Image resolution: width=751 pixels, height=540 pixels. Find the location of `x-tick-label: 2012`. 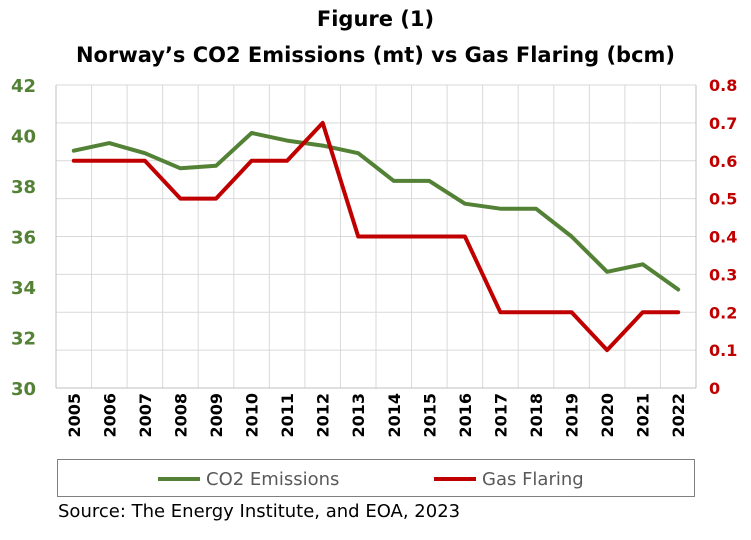

x-tick-label: 2012 is located at coordinates (323, 415).